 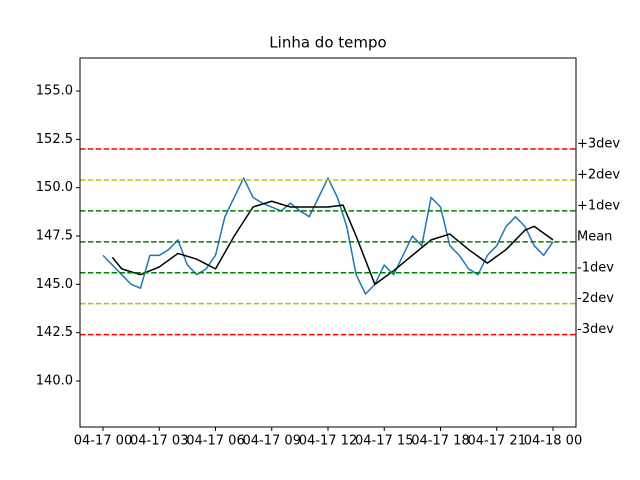 What do you see at coordinates (594, 236) in the screenshot?
I see `reference-label: Mean` at bounding box center [594, 236].